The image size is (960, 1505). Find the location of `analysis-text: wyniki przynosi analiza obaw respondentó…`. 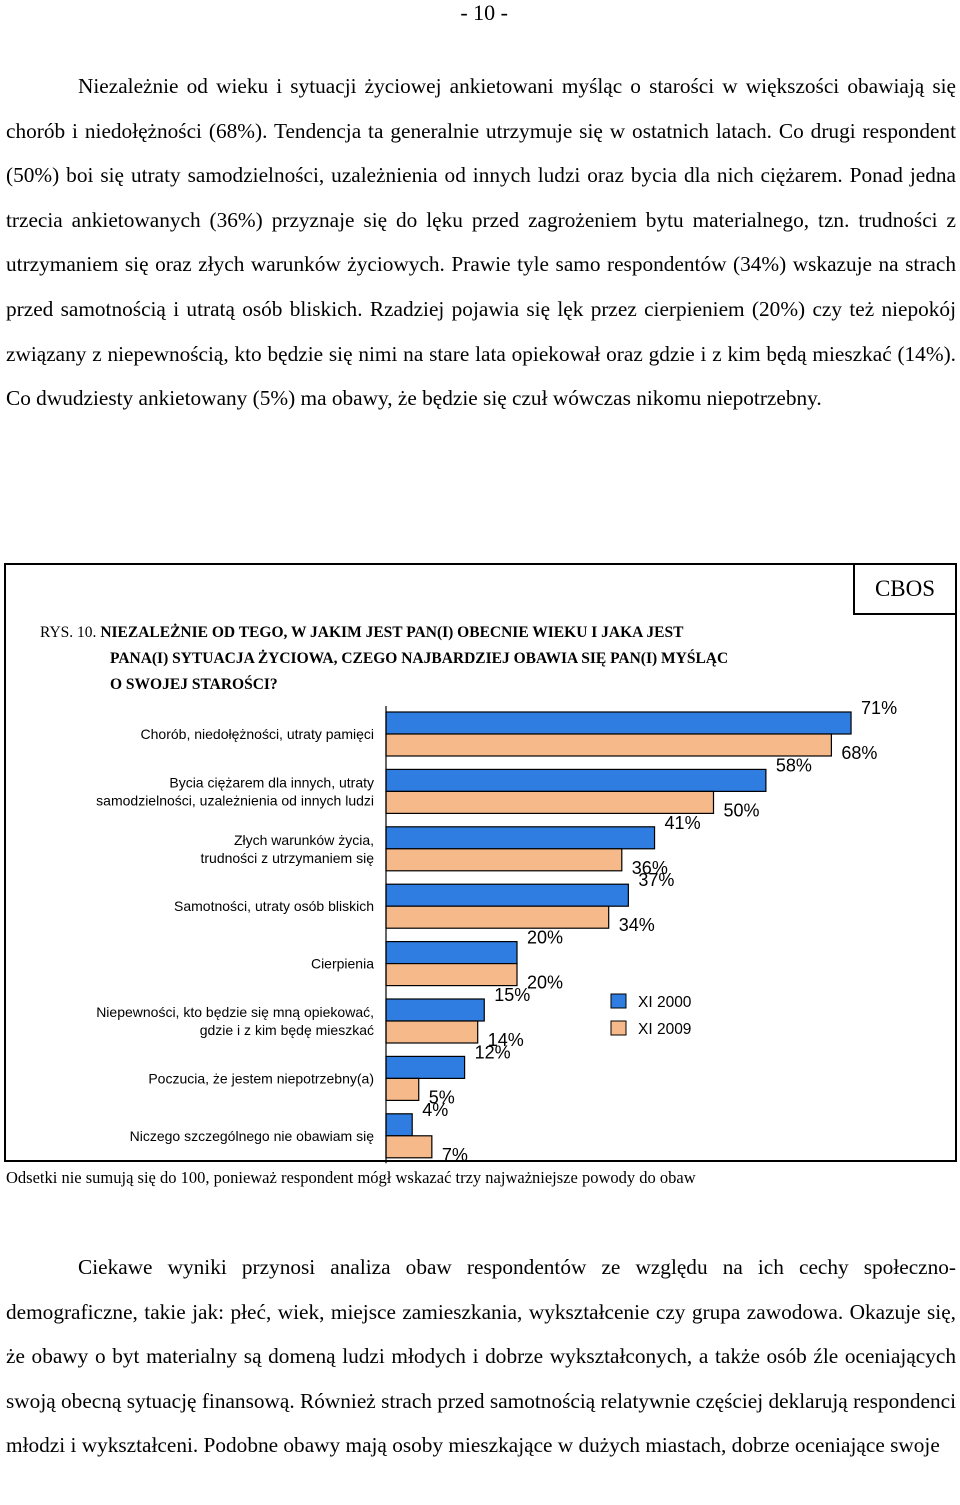

analysis-text: wyniki przynosi analiza obaw respondentó… is located at coordinates (481, 1356).